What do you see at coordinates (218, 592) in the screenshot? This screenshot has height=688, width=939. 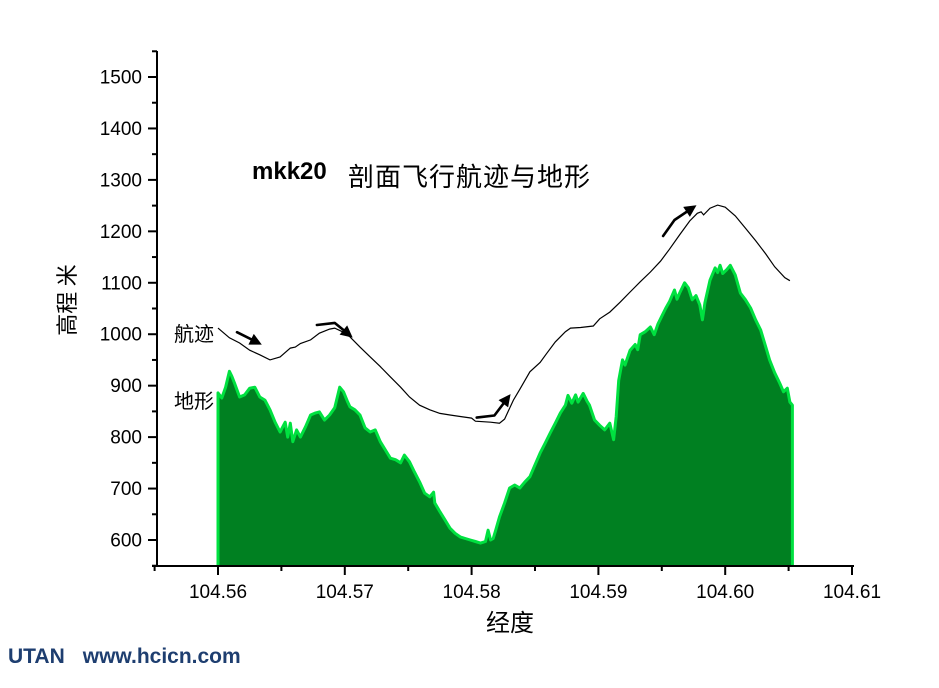 I see `x-tick-label: 104.56` at bounding box center [218, 592].